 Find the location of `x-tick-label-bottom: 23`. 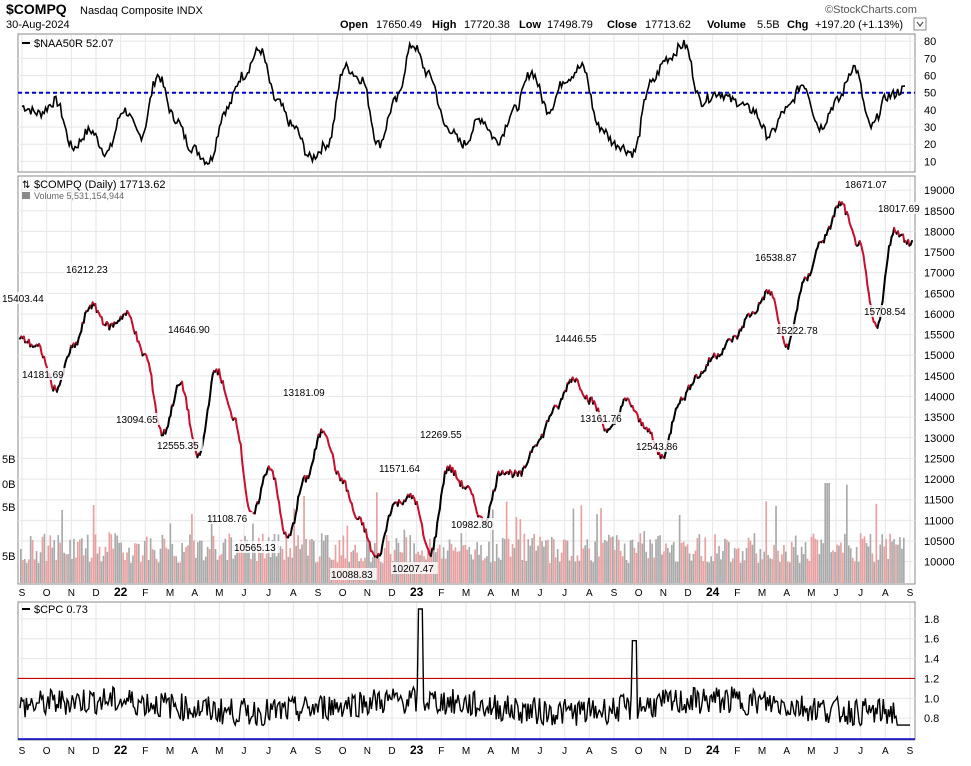

x-tick-label-bottom: 23 is located at coordinates (417, 750).